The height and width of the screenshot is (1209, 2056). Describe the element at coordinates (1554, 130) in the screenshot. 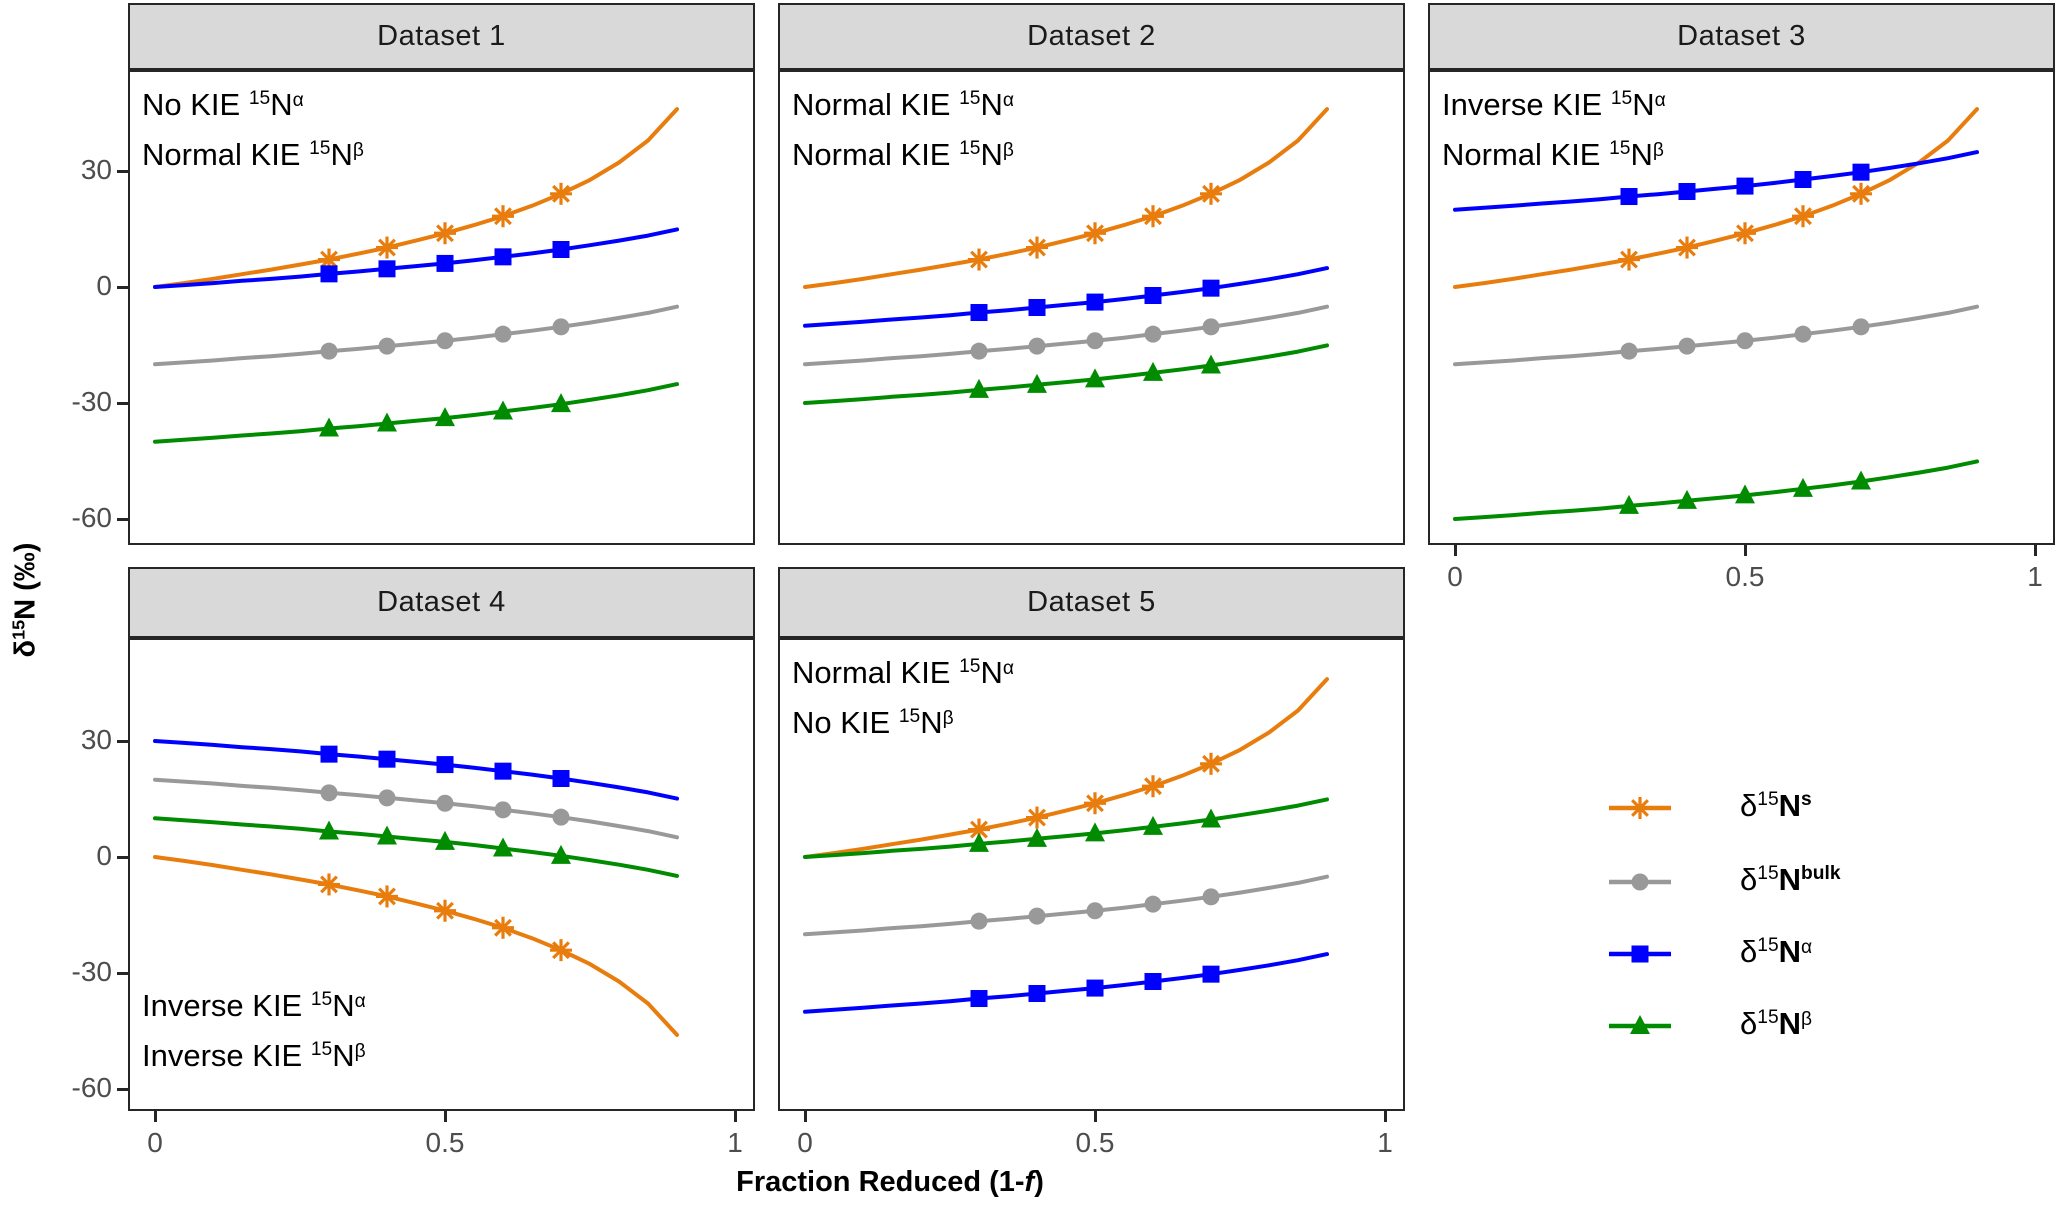

I see `panel-annotation-3: Inverse KIE 15Nα Normal KIE 15Nβ` at that location.